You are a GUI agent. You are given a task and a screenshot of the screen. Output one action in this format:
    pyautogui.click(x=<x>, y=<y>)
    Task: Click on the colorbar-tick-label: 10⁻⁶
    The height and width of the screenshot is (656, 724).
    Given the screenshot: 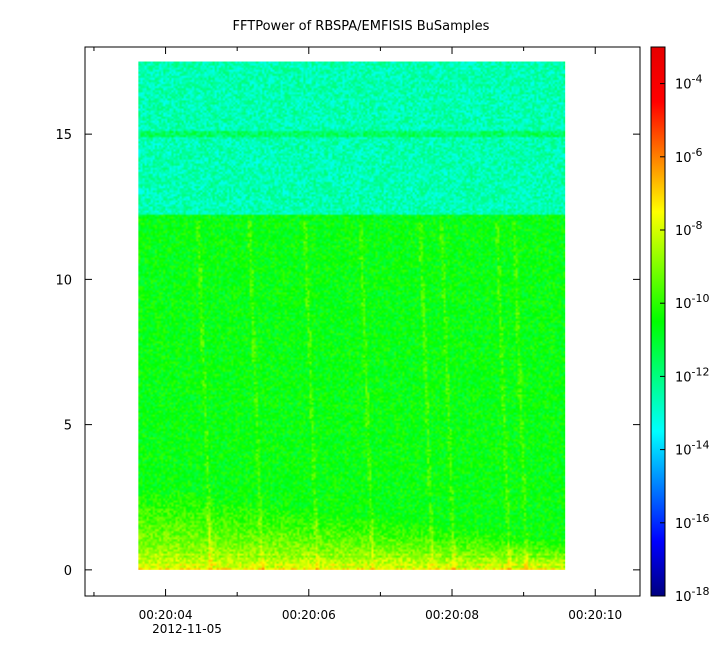 What is the action you would take?
    pyautogui.click(x=689, y=156)
    